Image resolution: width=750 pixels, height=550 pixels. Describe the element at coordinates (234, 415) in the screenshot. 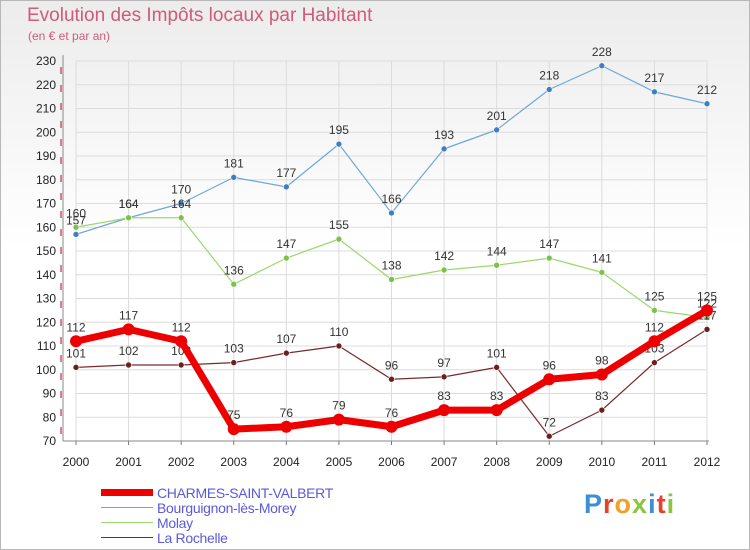

I see `data-label: 75` at that location.